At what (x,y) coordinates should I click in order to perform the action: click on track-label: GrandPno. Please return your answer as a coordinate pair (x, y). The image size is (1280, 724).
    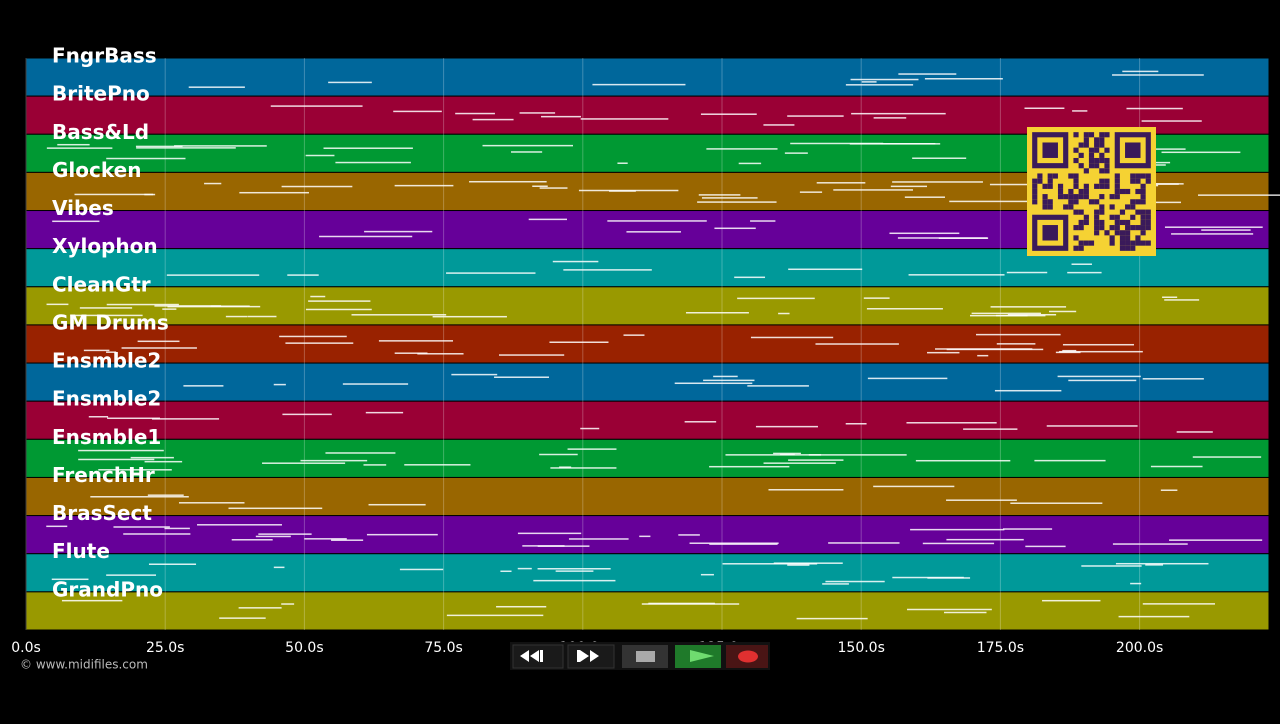
    Looking at the image, I should click on (107, 589).